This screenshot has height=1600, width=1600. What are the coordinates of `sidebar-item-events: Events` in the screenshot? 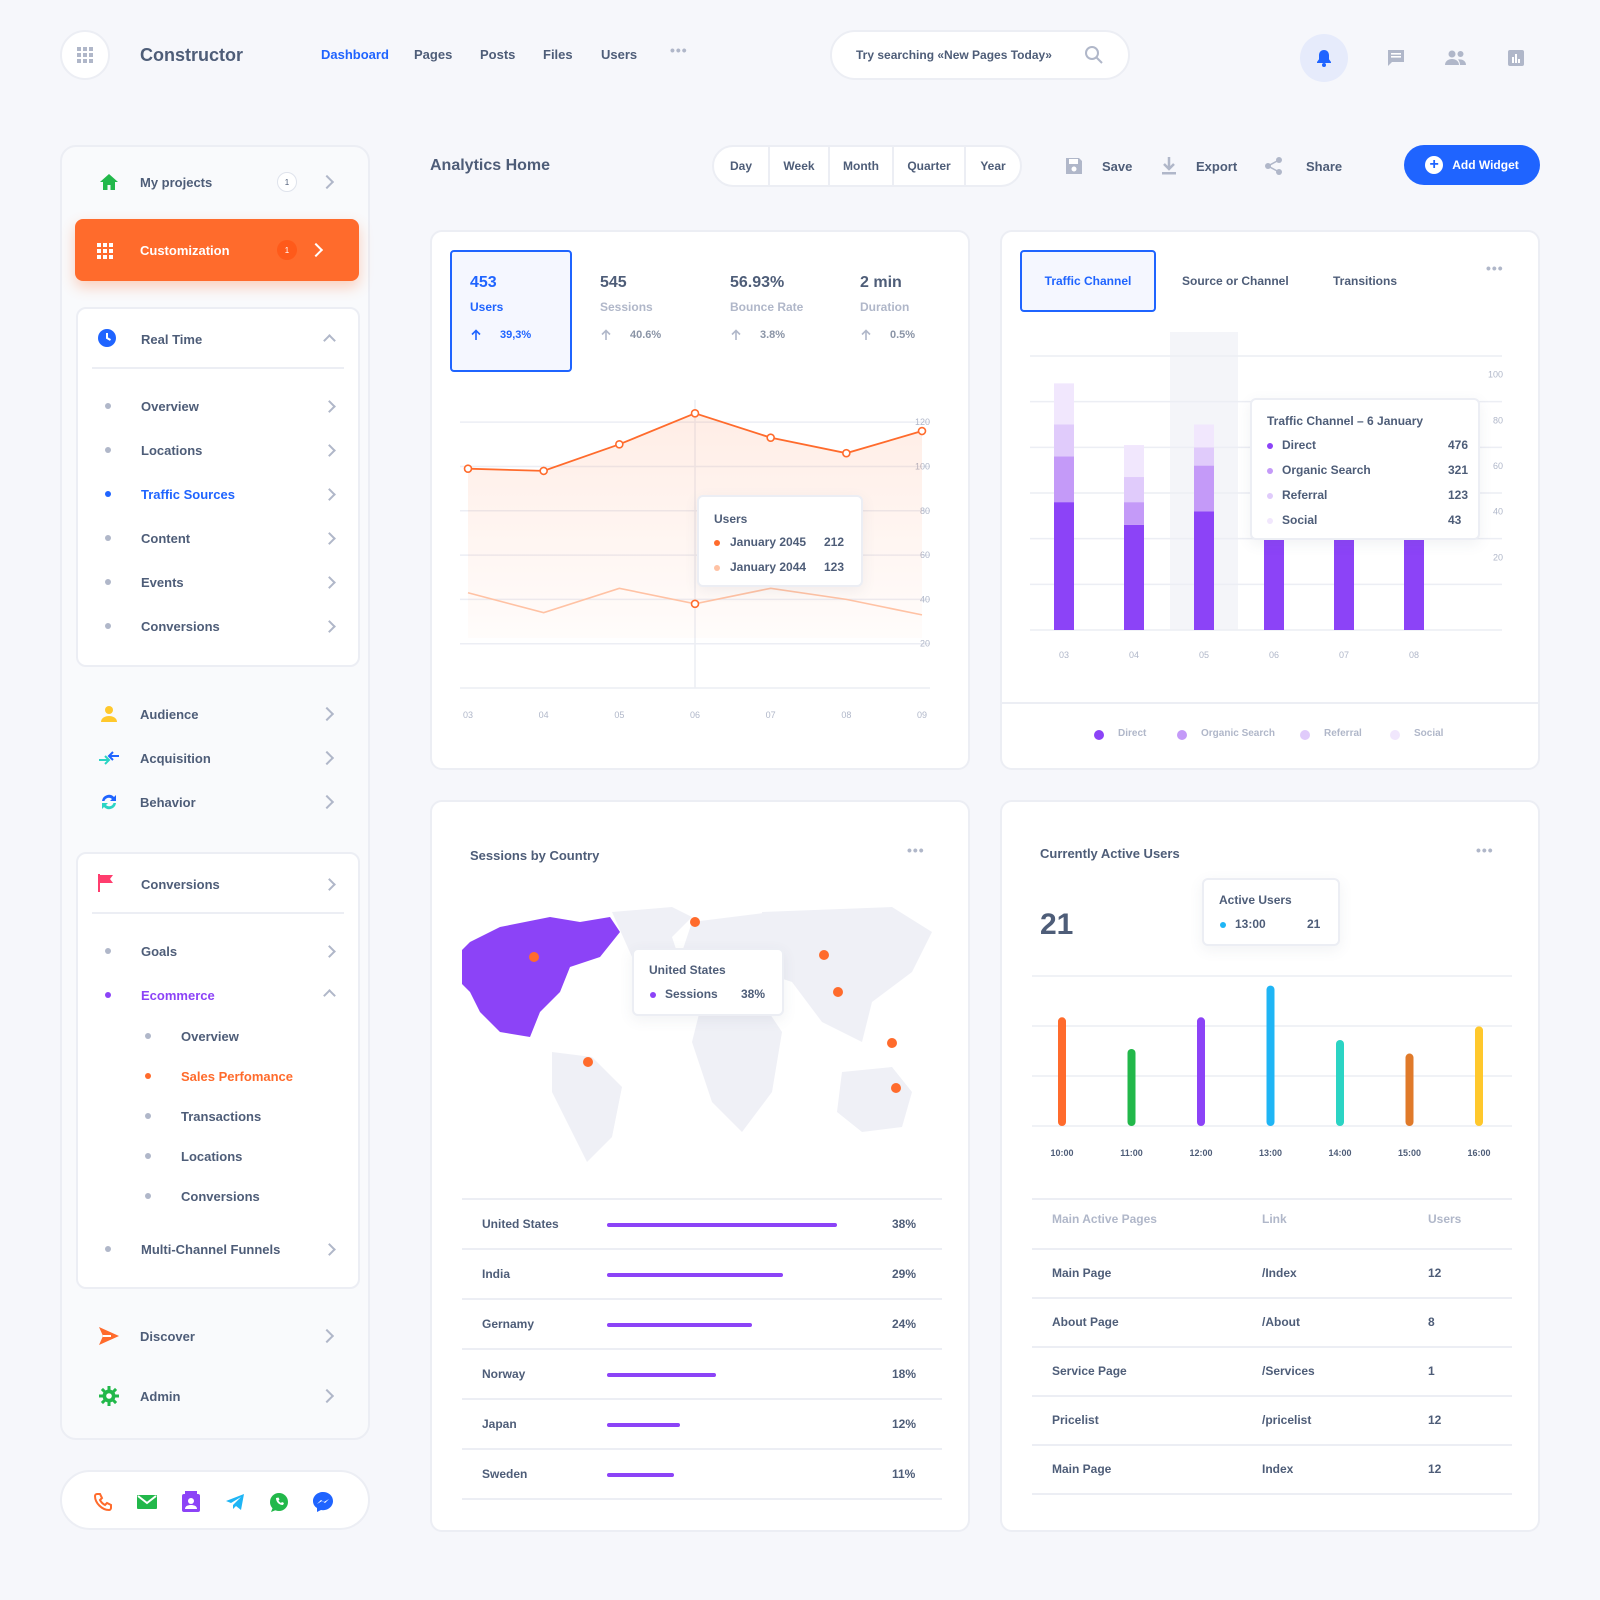 It's located at (220, 582).